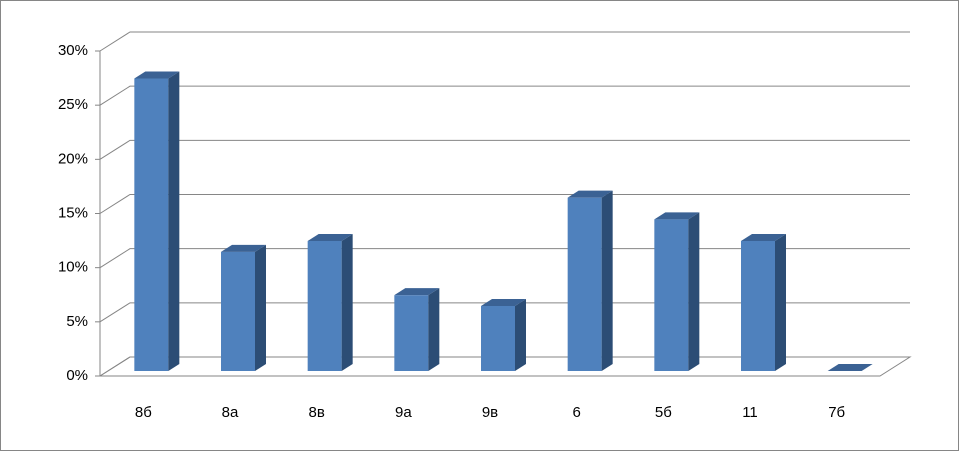 The image size is (959, 456). Describe the element at coordinates (317, 412) in the screenshot. I see `x-tick-label: 8в` at that location.